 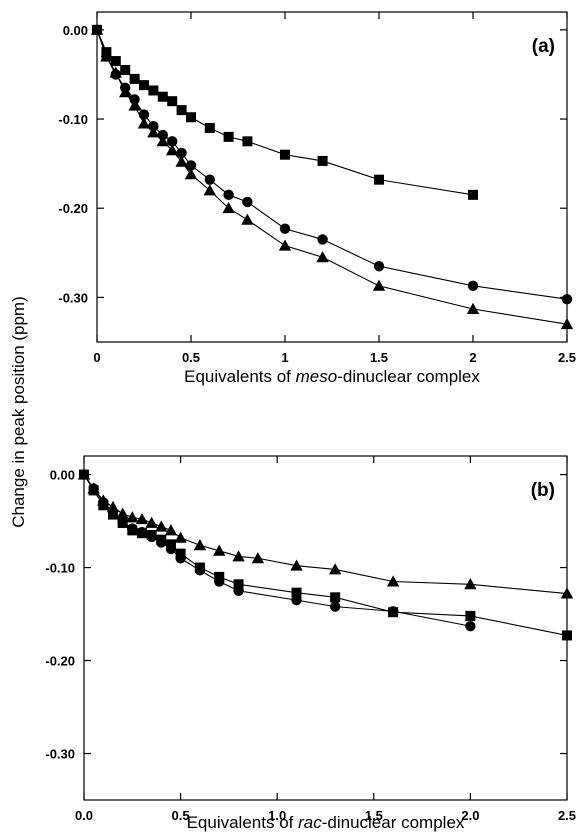 What do you see at coordinates (393, 822) in the screenshot?
I see `x-axis-title-part-b-2: -dinuclear complex` at bounding box center [393, 822].